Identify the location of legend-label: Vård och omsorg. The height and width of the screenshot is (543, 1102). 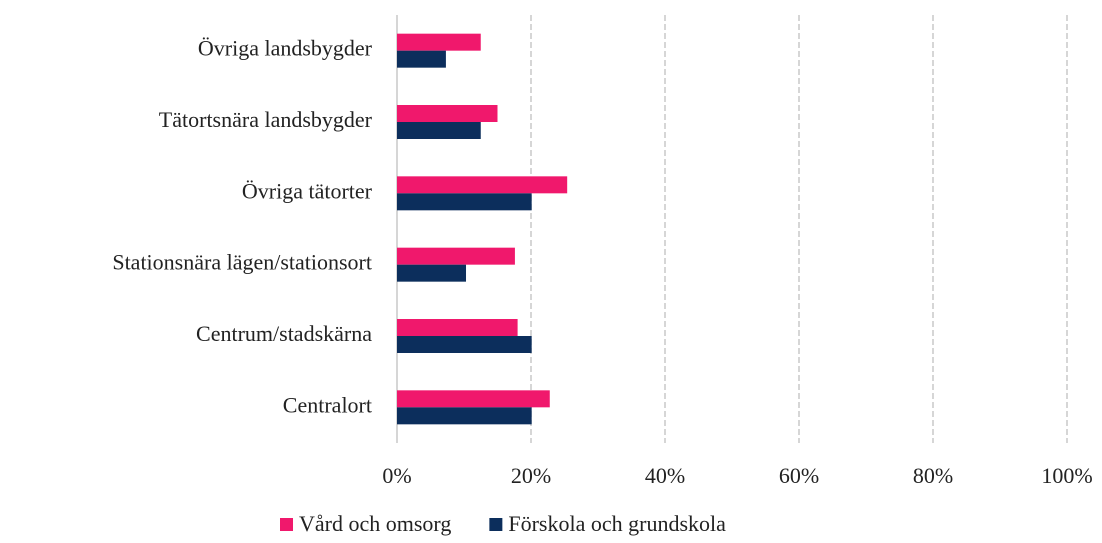
(375, 523).